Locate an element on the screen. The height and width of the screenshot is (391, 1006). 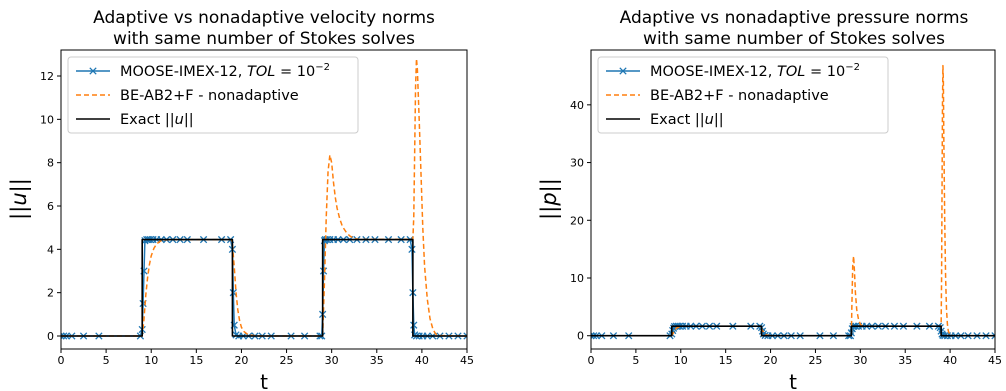
ylabel-symbol: u is located at coordinates (19, 198).